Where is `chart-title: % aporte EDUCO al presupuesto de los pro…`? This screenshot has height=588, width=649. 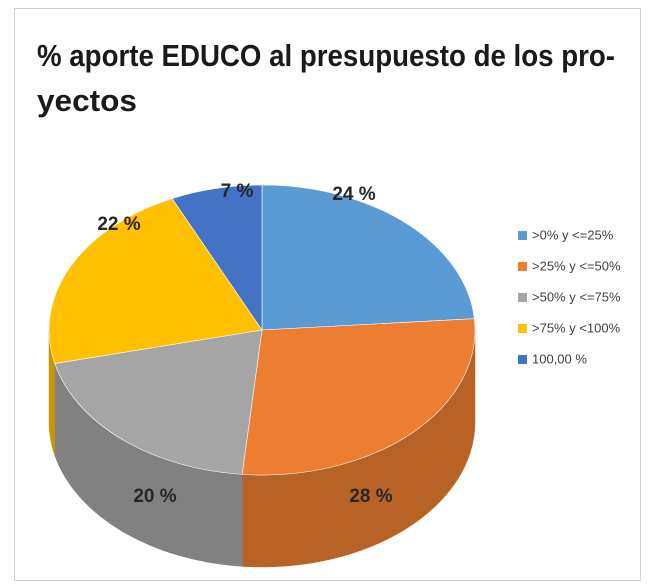
chart-title: % aporte EDUCO al presupuesto de los pro… is located at coordinates (326, 55).